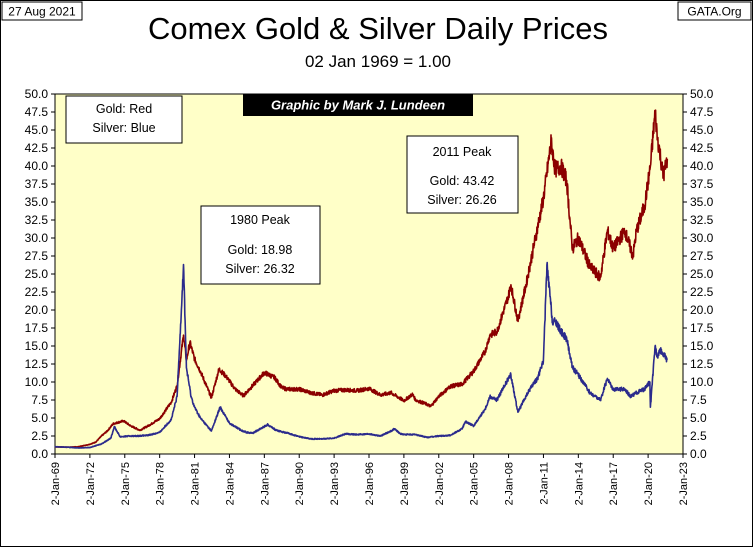 The image size is (753, 552). I want to click on x-tick-label: 2-Jan-14, so click(579, 483).